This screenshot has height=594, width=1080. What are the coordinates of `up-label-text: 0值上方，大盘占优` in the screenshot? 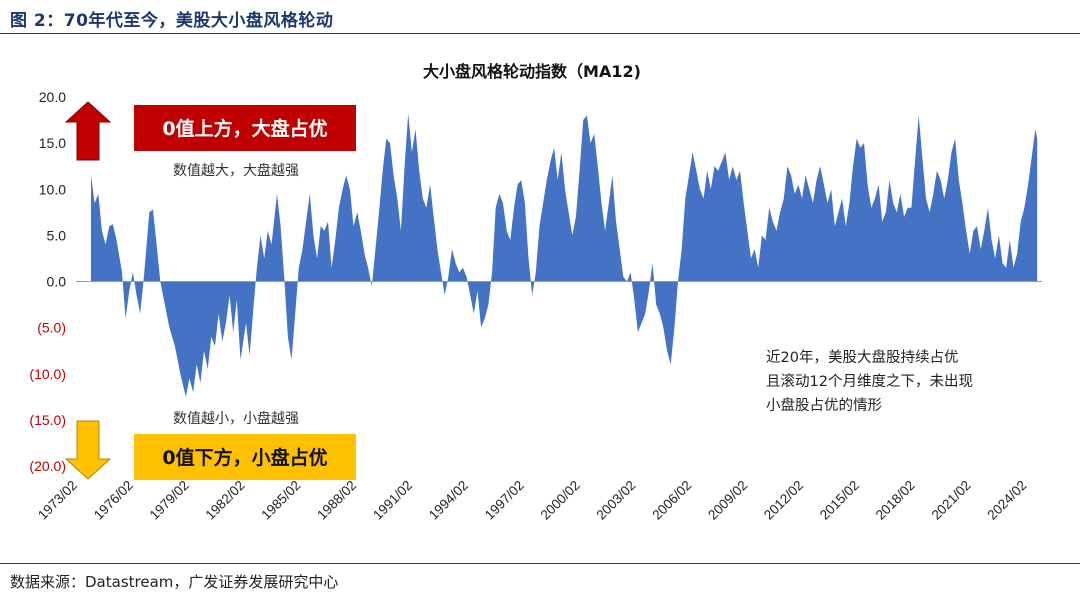 It's located at (244, 128).